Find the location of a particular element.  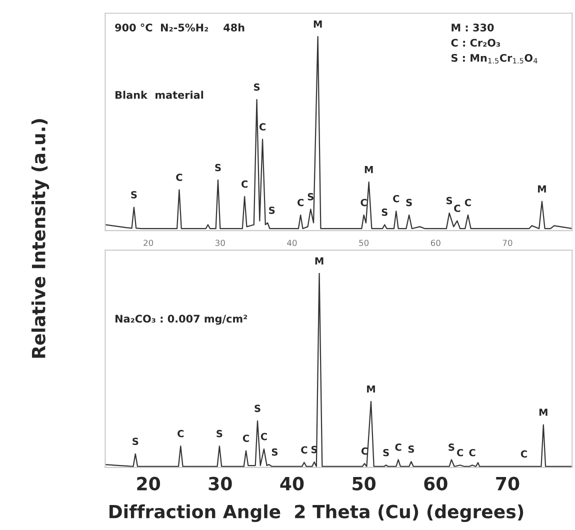

text: 900 °C N₂-5%H₂ 48h is located at coordinates (179, 27).